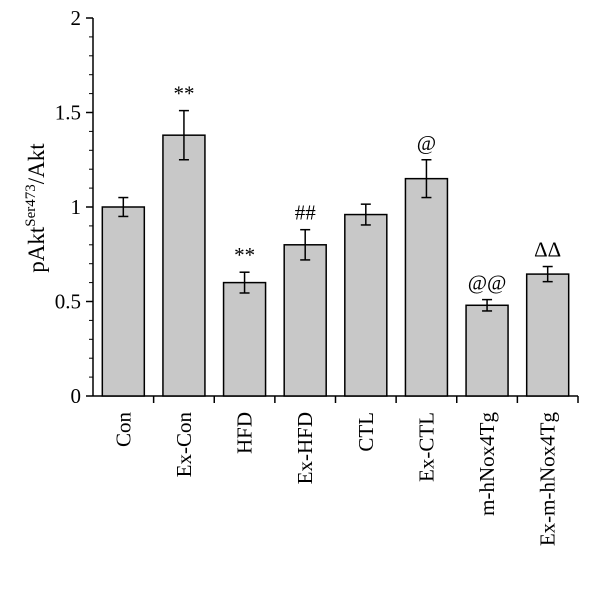 This screenshot has width=600, height=595. Describe the element at coordinates (68, 113) in the screenshot. I see `y-tick-label: 1.5` at that location.